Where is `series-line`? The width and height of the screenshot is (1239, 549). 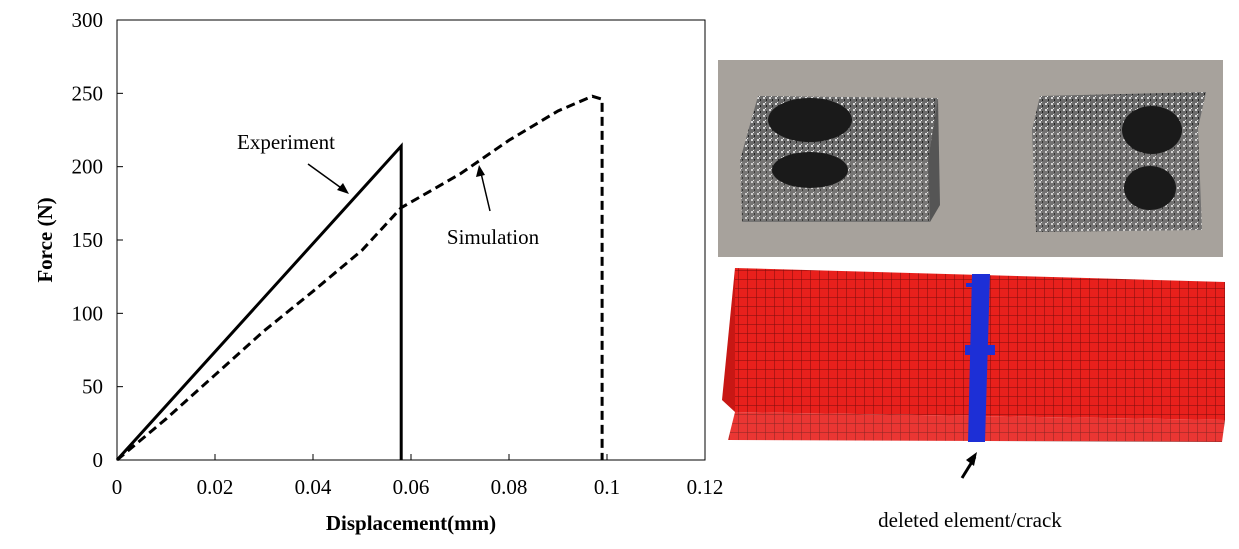
series-line is located at coordinates (259, 302).